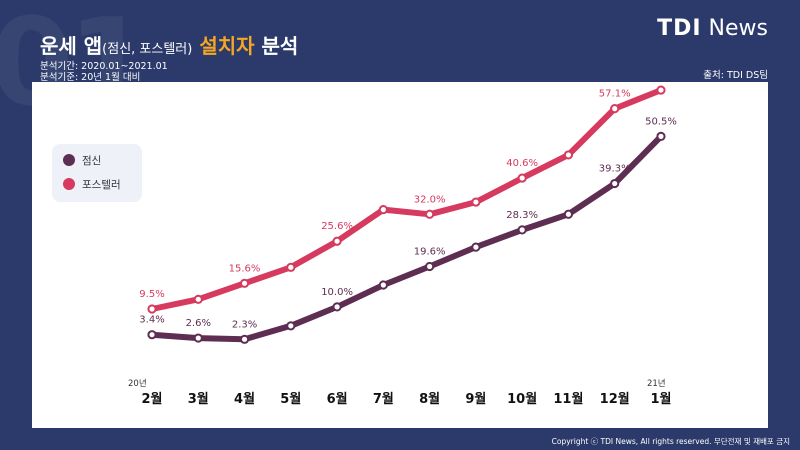  Describe the element at coordinates (615, 94) in the screenshot. I see `data-label-1-10: 57.1%` at that location.